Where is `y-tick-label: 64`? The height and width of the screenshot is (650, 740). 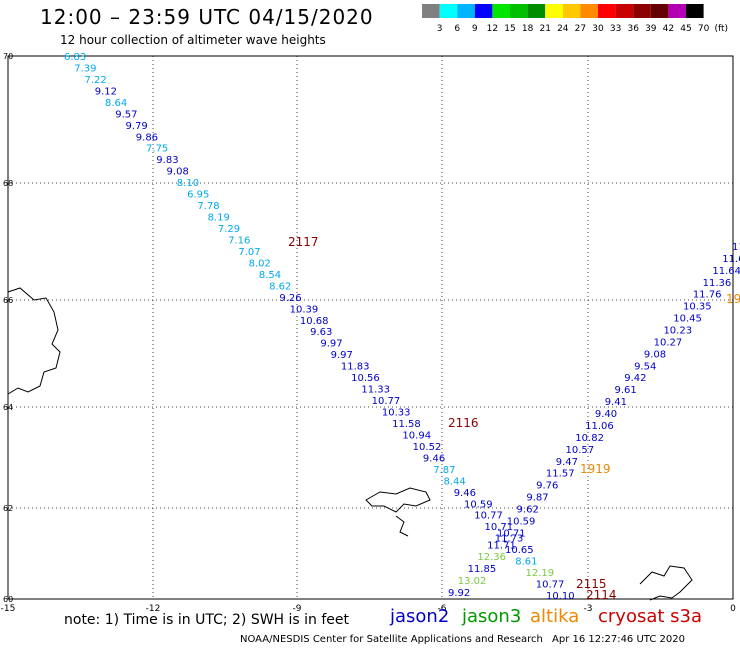
y-tick-label: 64 is located at coordinates (8, 407).